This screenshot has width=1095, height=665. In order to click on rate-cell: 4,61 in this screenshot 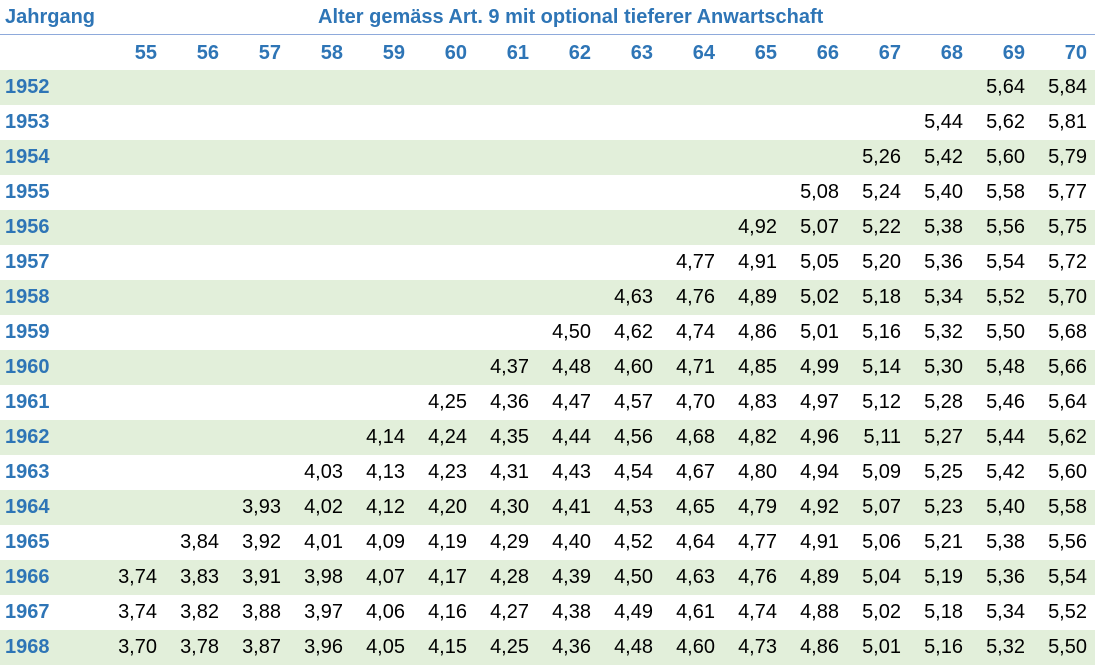, I will do `click(695, 612)`.